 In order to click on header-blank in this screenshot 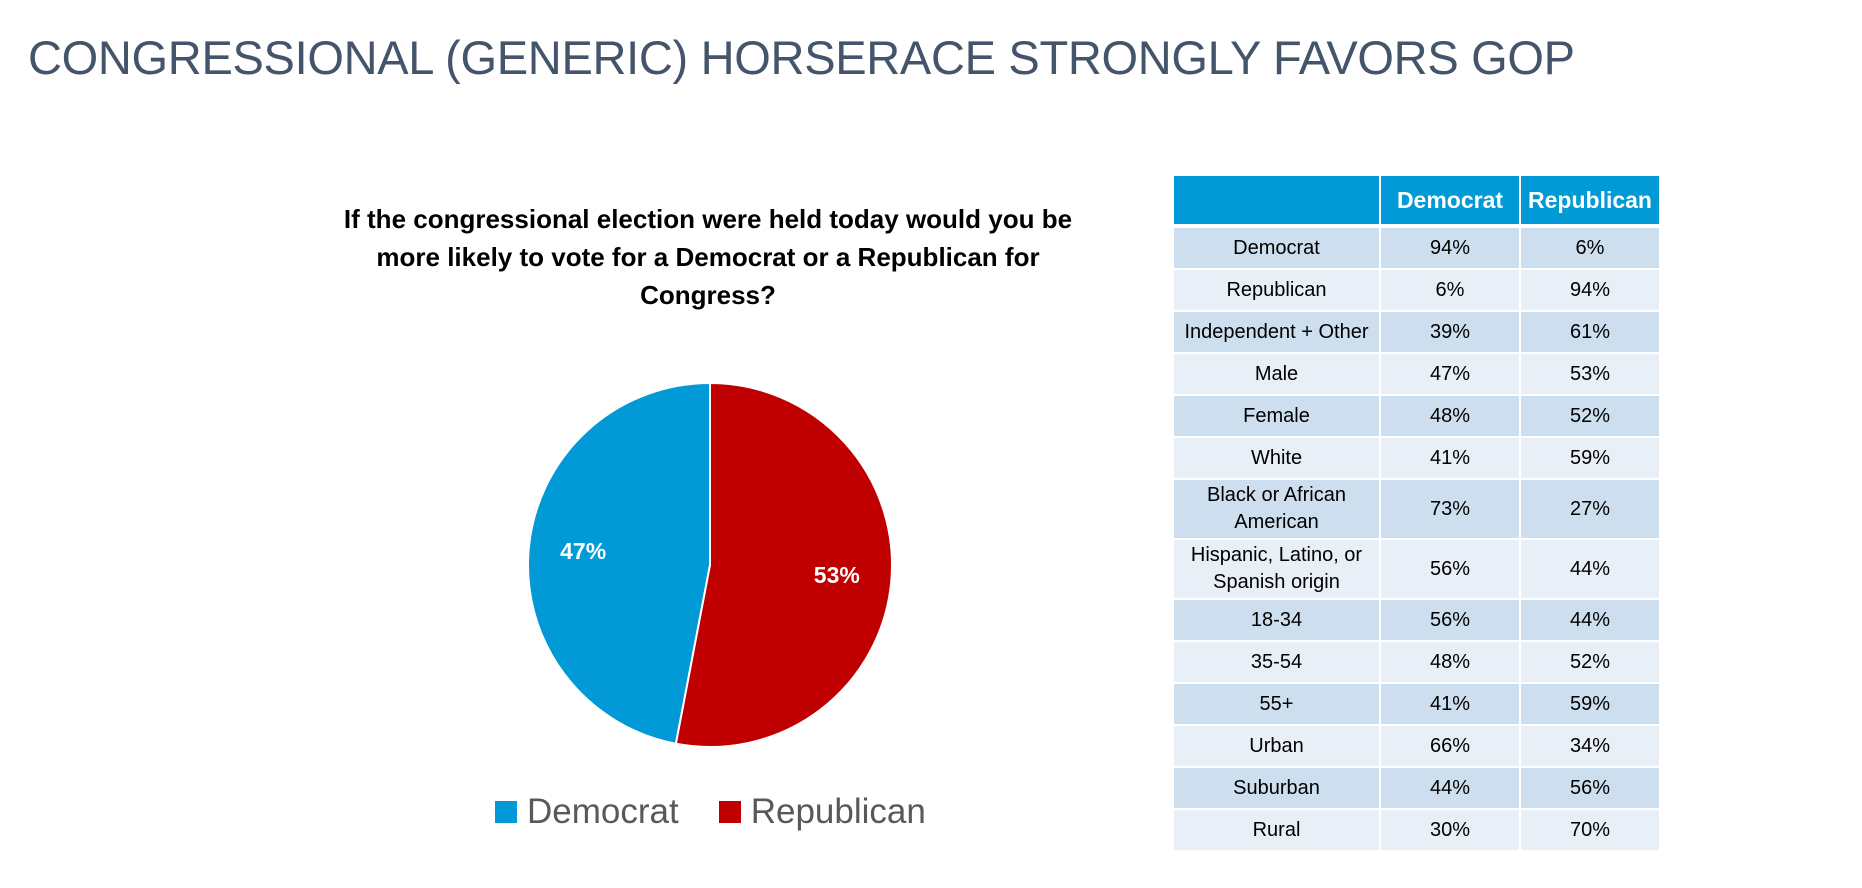, I will do `click(1277, 202)`.